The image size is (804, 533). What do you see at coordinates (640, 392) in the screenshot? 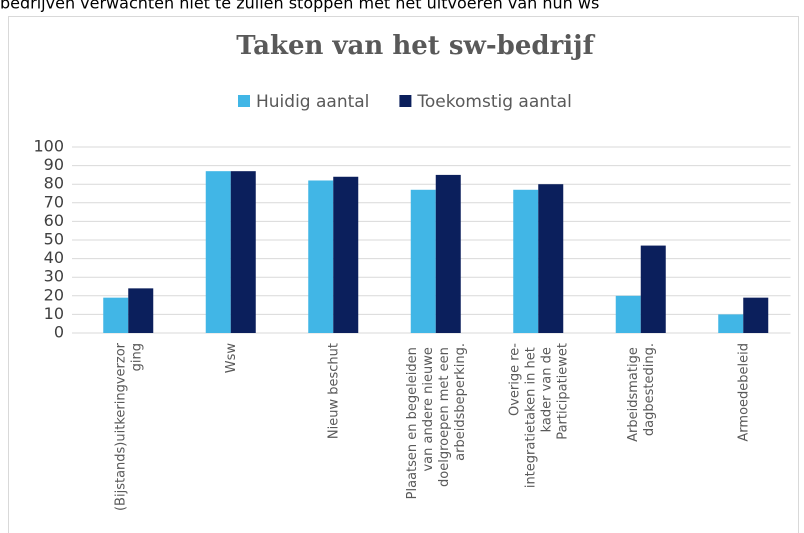
I see `x-tick-label: Arbeidsmatige dagbesteding.` at bounding box center [640, 392].